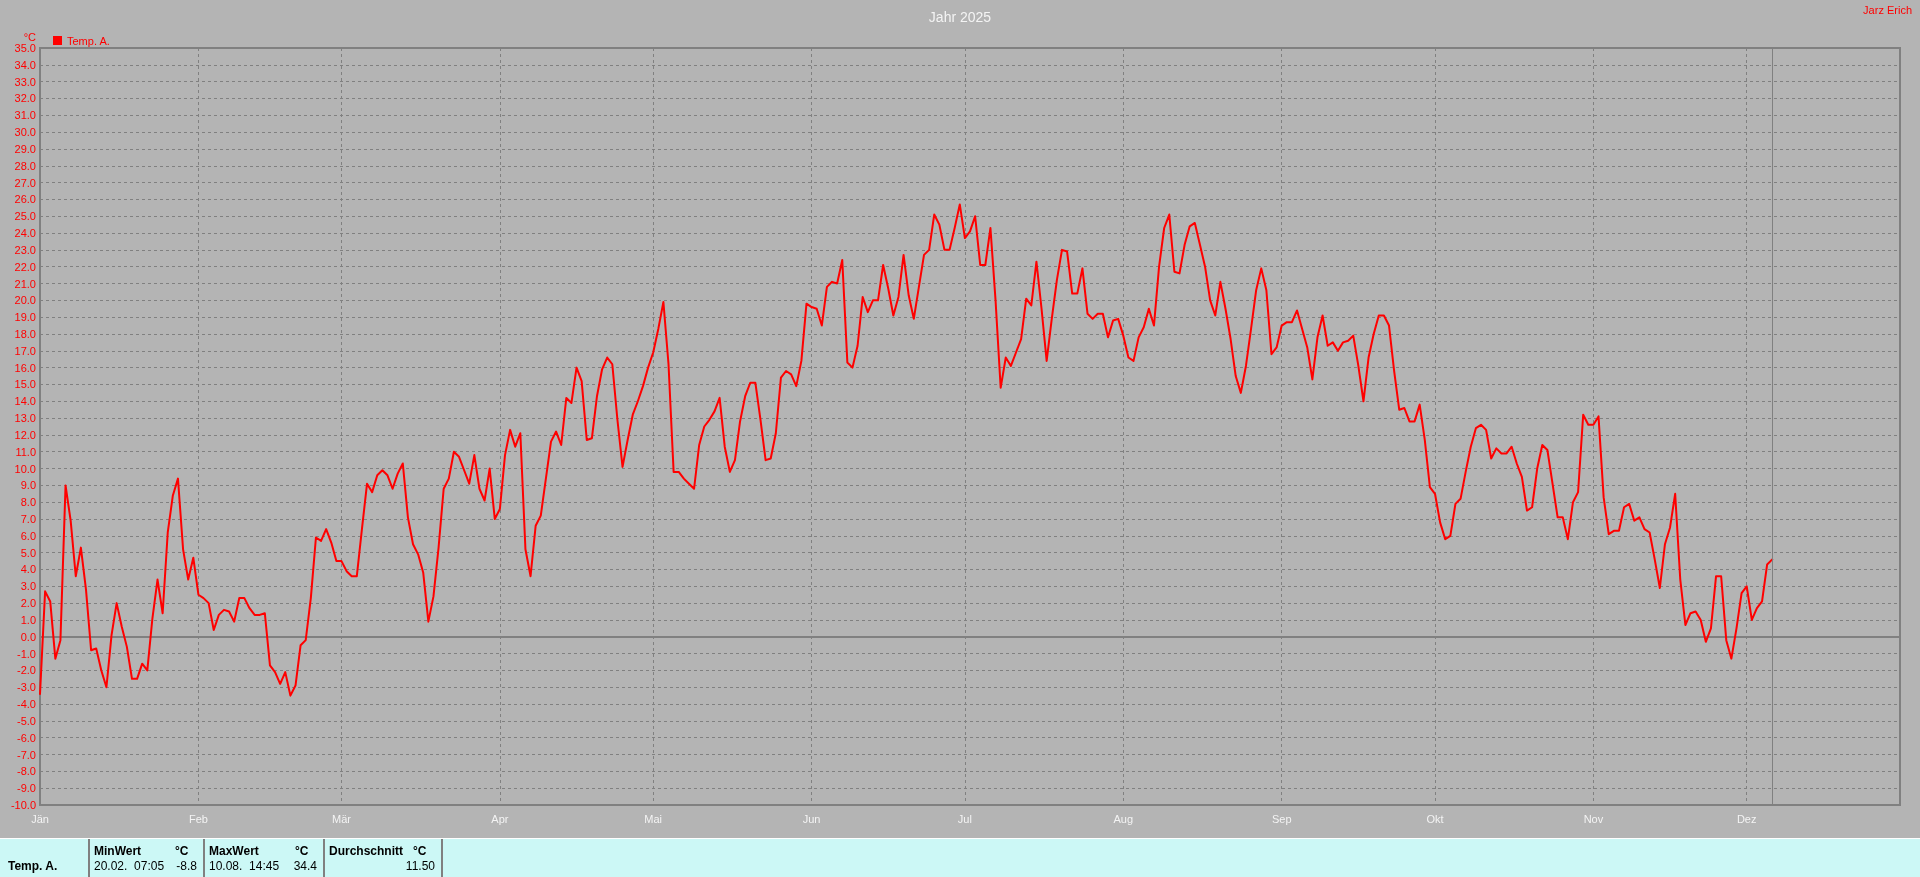  What do you see at coordinates (25, 81) in the screenshot?
I see `y-tick-label: 33.0` at bounding box center [25, 81].